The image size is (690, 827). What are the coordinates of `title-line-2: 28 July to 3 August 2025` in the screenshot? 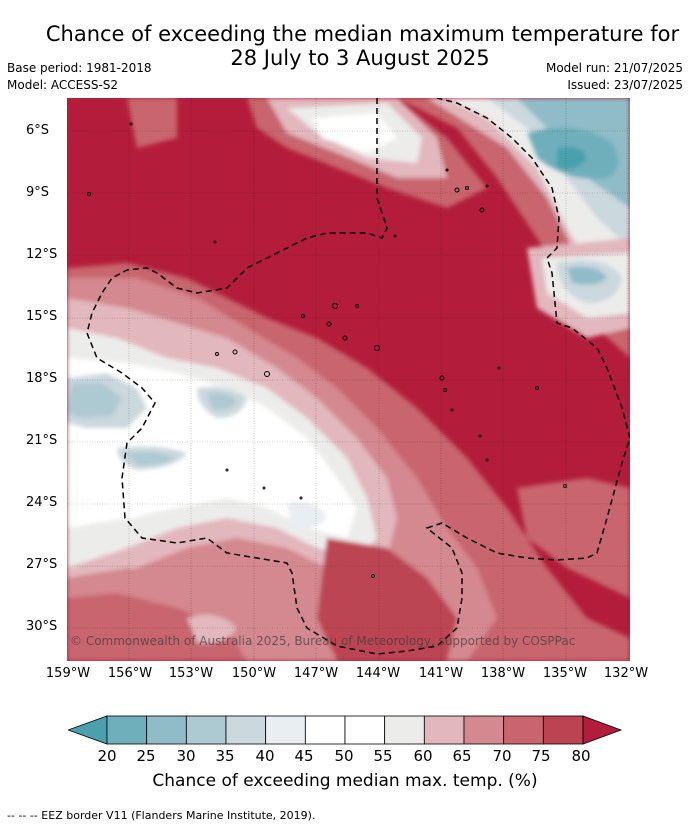 It's located at (360, 58).